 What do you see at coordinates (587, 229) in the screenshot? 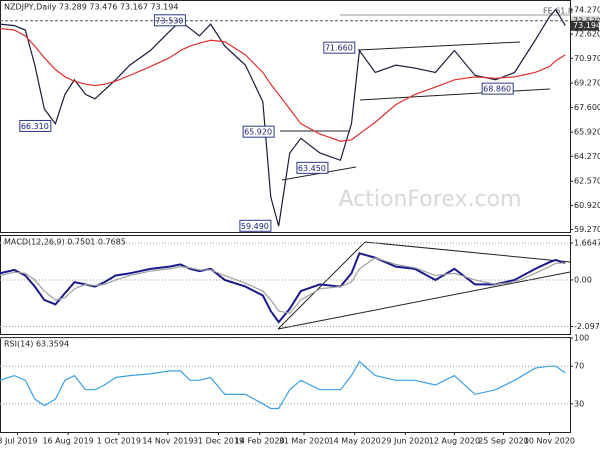
I see `y-tick-label: 59.270` at bounding box center [587, 229].